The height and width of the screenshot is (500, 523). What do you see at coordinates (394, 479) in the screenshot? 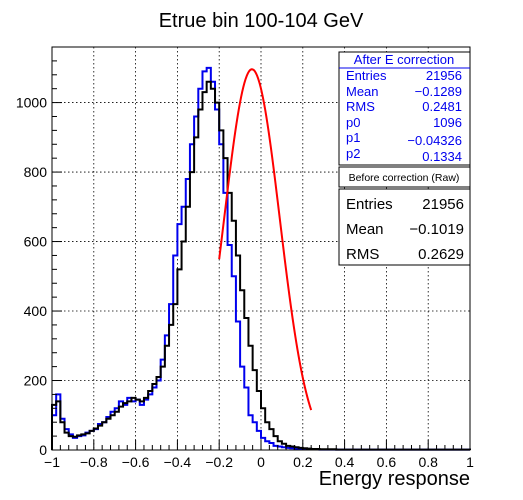
I see `x-axis-title: Energy response` at bounding box center [394, 479].